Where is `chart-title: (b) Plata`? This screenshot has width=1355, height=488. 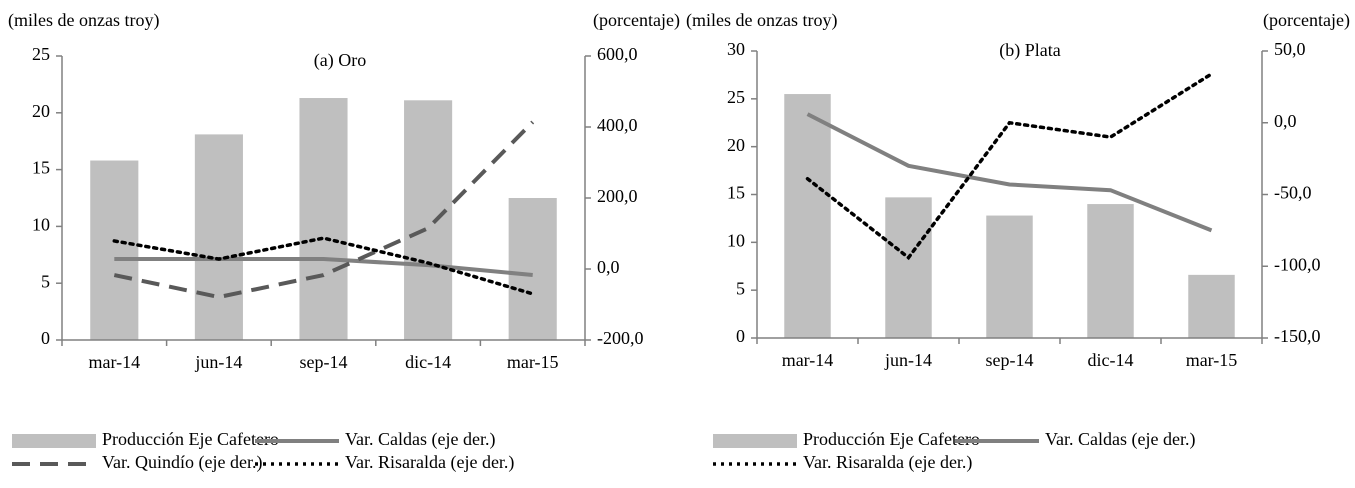 chart-title: (b) Plata is located at coordinates (1029, 50).